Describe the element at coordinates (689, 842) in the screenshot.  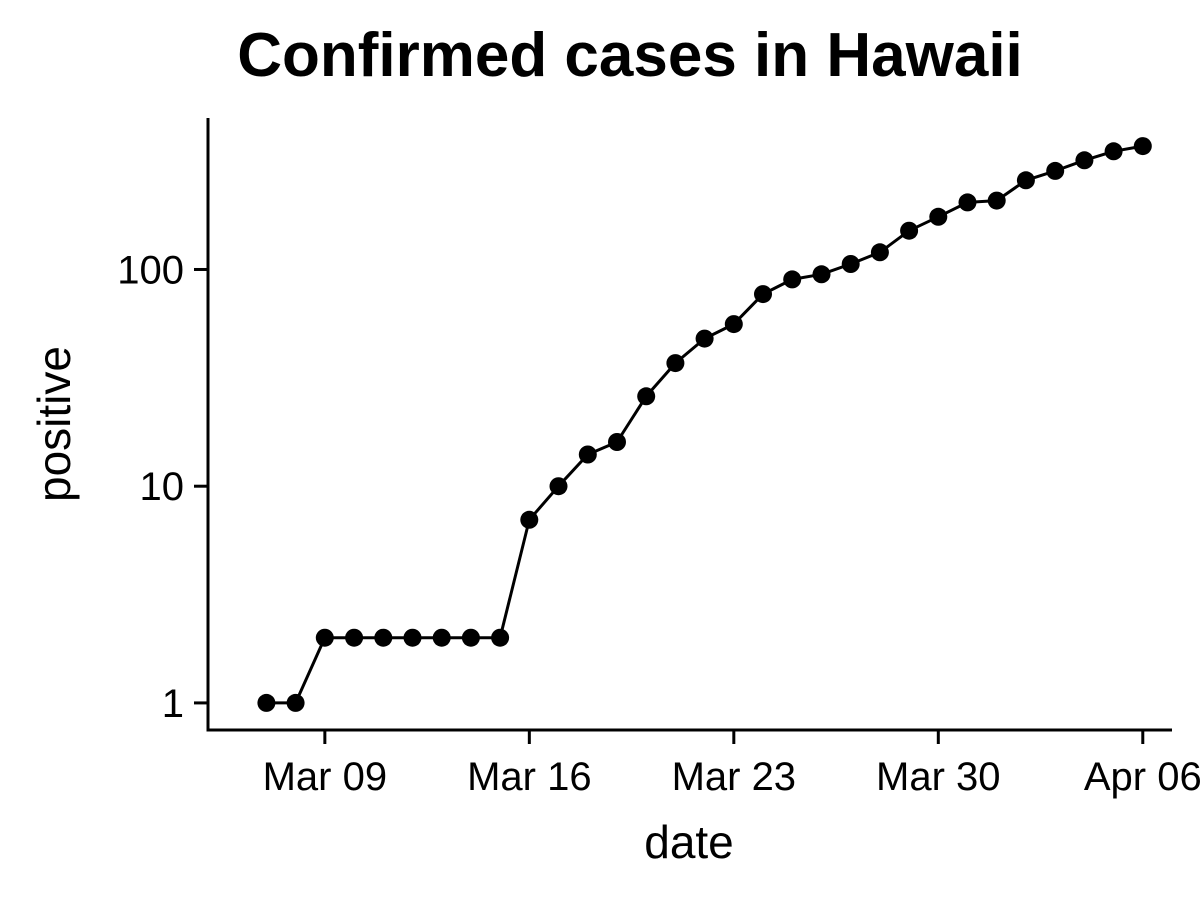
I see `x-axis-label: date` at that location.